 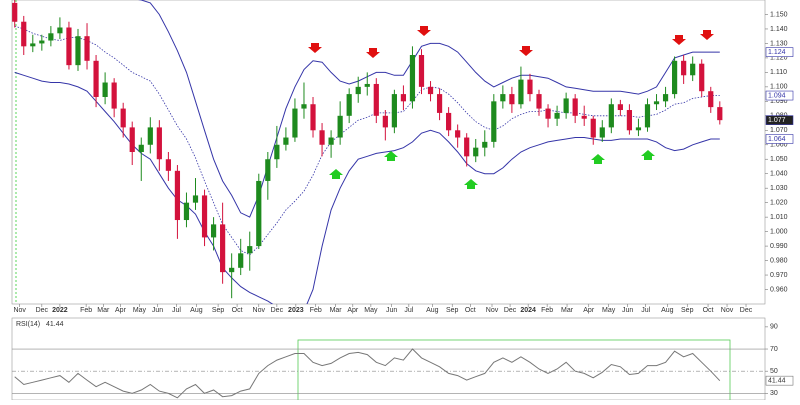 What do you see at coordinates (774, 393) in the screenshot?
I see `y-tick-label: 30` at bounding box center [774, 393].